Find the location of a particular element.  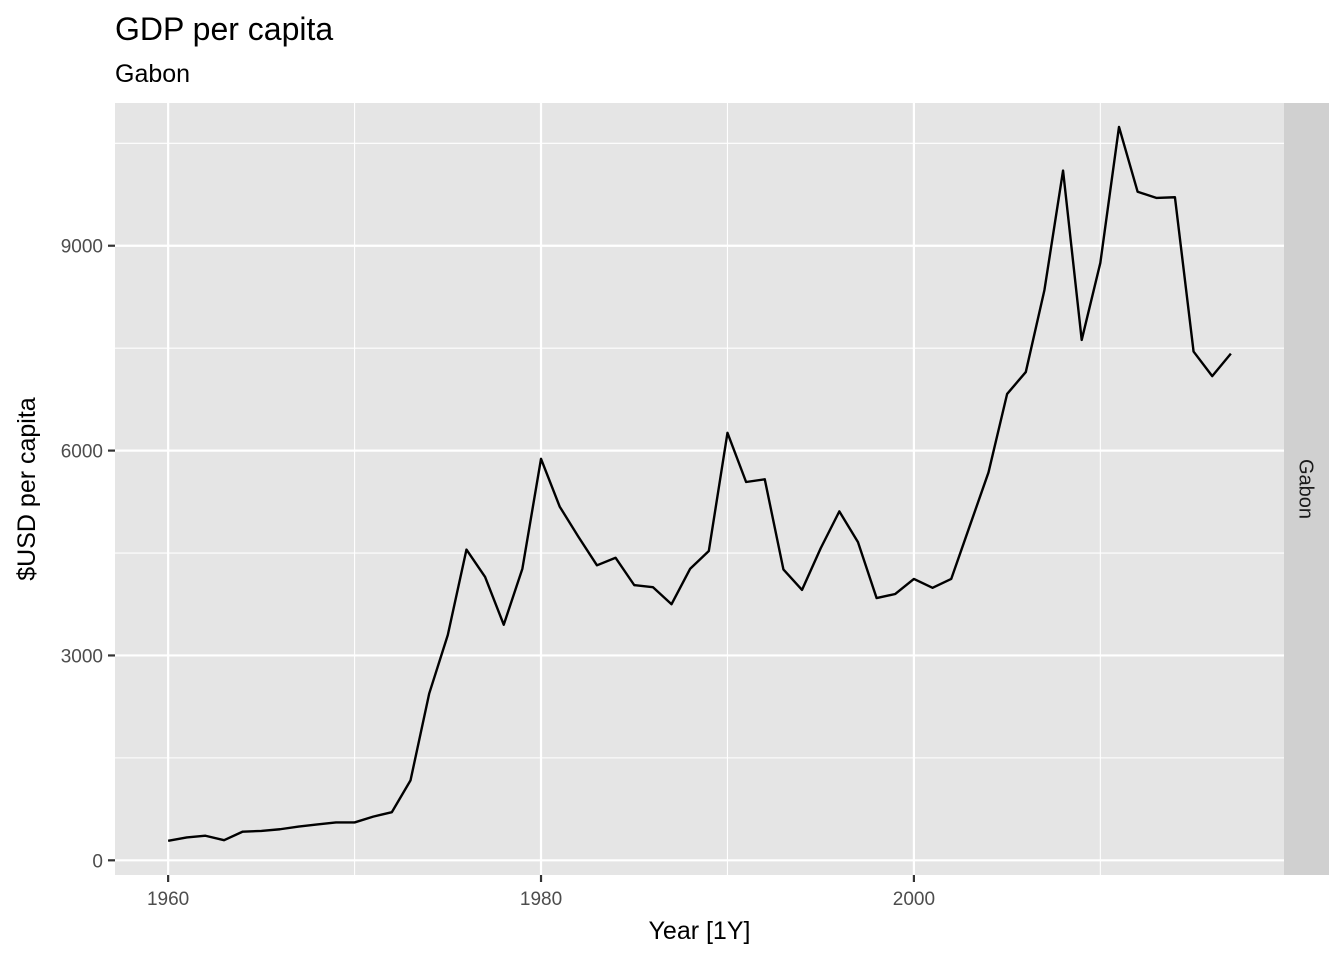

chart-subtitle: Gabon is located at coordinates (152, 74).